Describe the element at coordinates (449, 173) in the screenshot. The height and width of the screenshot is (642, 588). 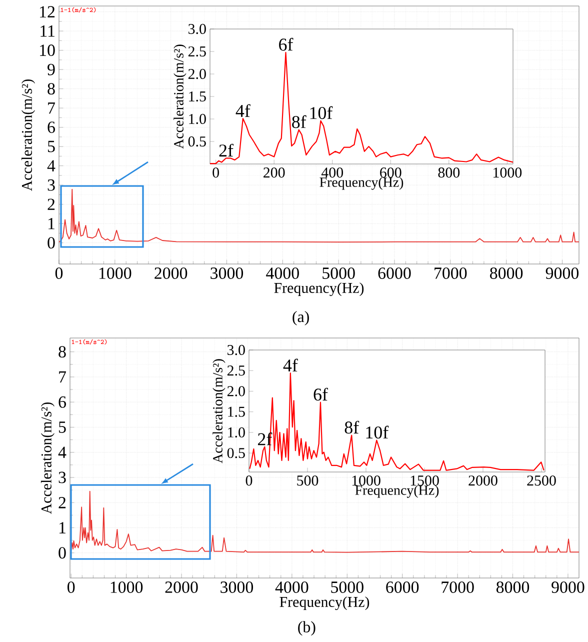
I see `x-tick-label: 800` at that location.